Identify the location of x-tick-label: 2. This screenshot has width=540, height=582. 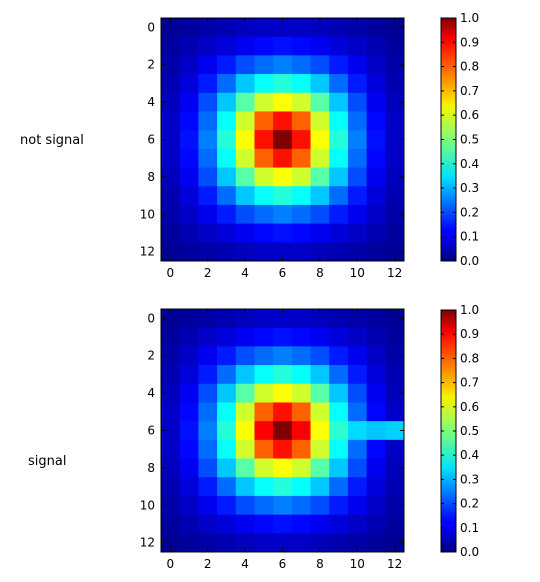
(208, 564).